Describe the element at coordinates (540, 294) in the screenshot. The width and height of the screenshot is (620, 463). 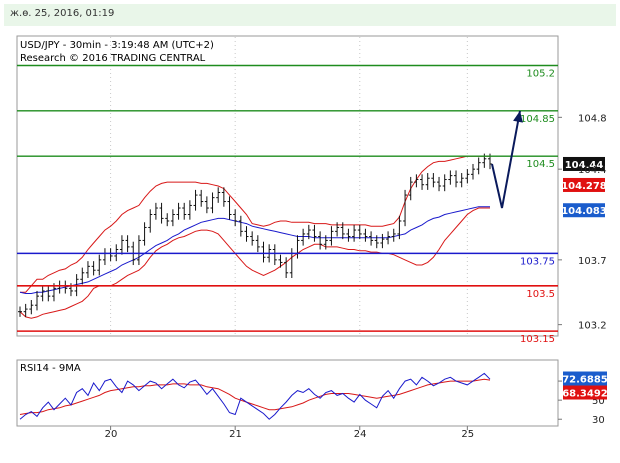
I see `level-label-4: 103.5` at that location.